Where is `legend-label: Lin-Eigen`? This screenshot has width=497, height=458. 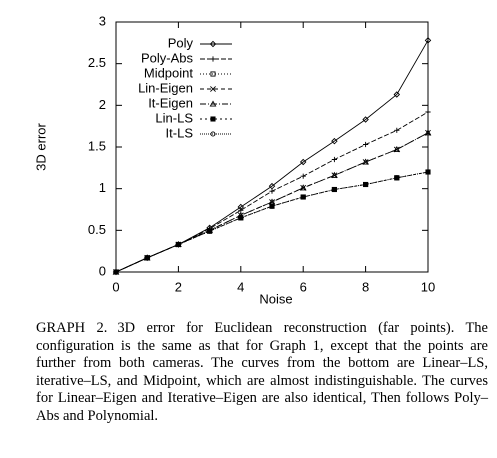
legend-label: Lin-Eigen is located at coordinates (165, 87).